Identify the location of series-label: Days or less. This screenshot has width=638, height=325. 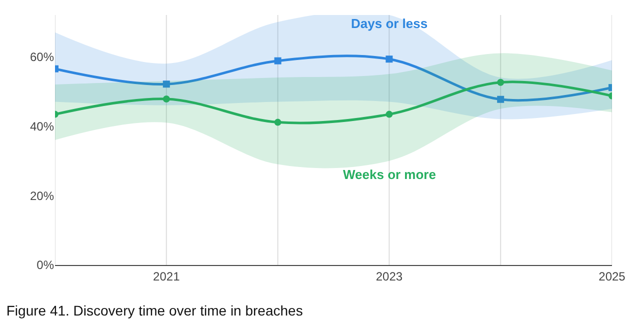
(389, 23).